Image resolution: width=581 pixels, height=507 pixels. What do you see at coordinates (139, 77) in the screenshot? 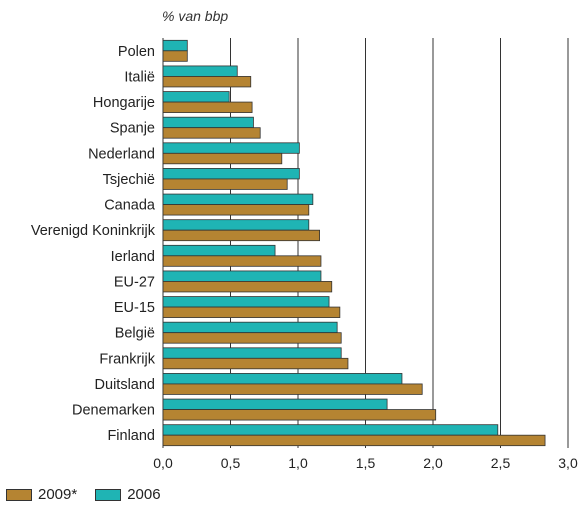
I see `category-label: Italië` at bounding box center [139, 77].